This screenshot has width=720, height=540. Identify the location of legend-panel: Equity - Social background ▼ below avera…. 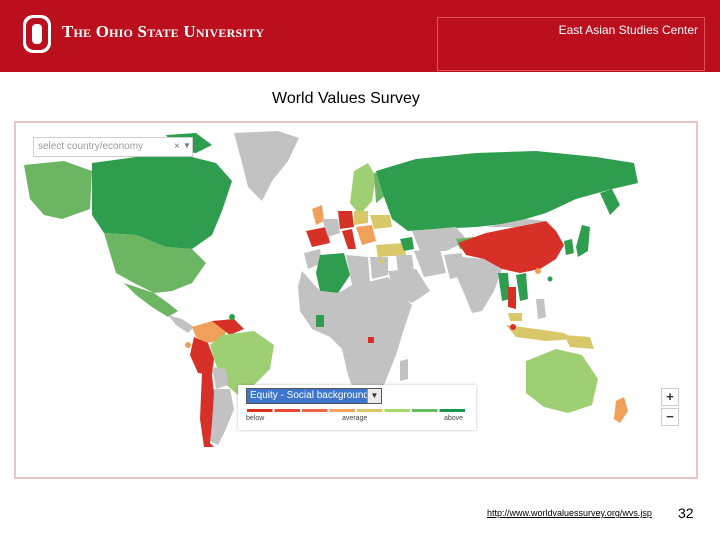
(357, 407).